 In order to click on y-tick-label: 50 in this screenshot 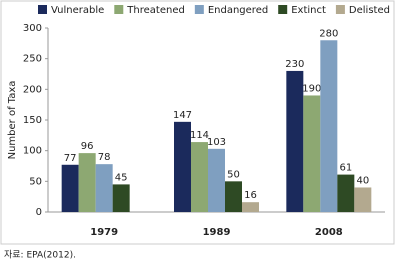, I will do `click(35, 181)`.